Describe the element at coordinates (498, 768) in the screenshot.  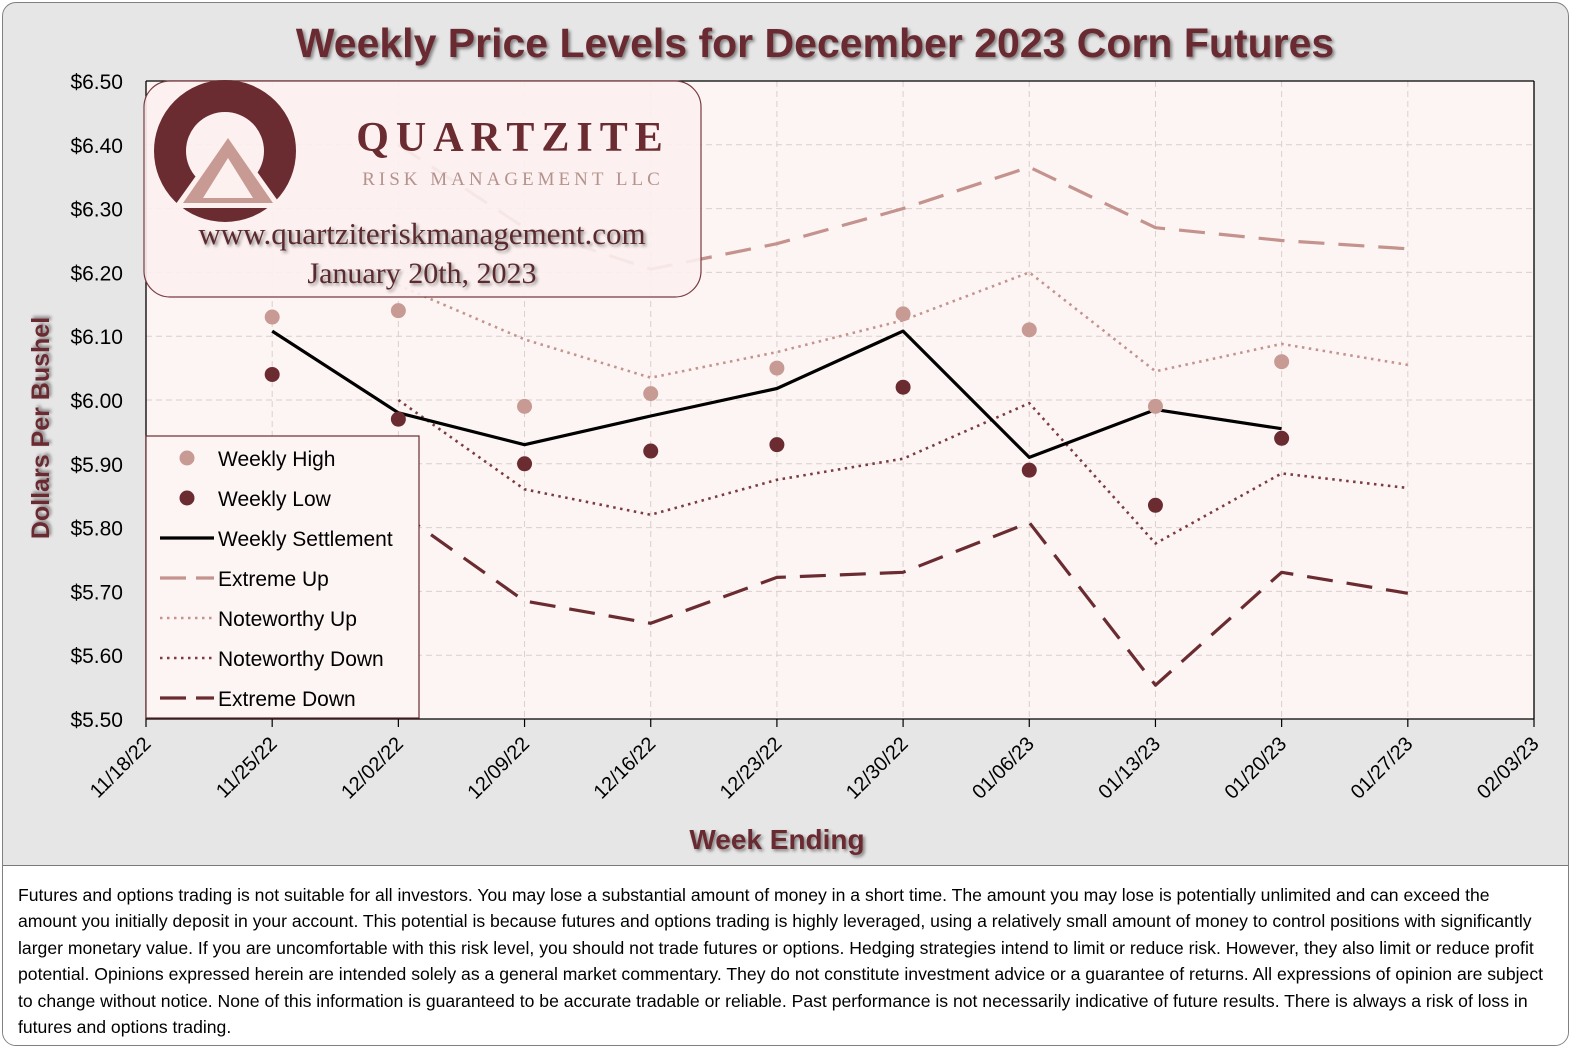
I see `x-tick-label: 12/09/22` at that location.